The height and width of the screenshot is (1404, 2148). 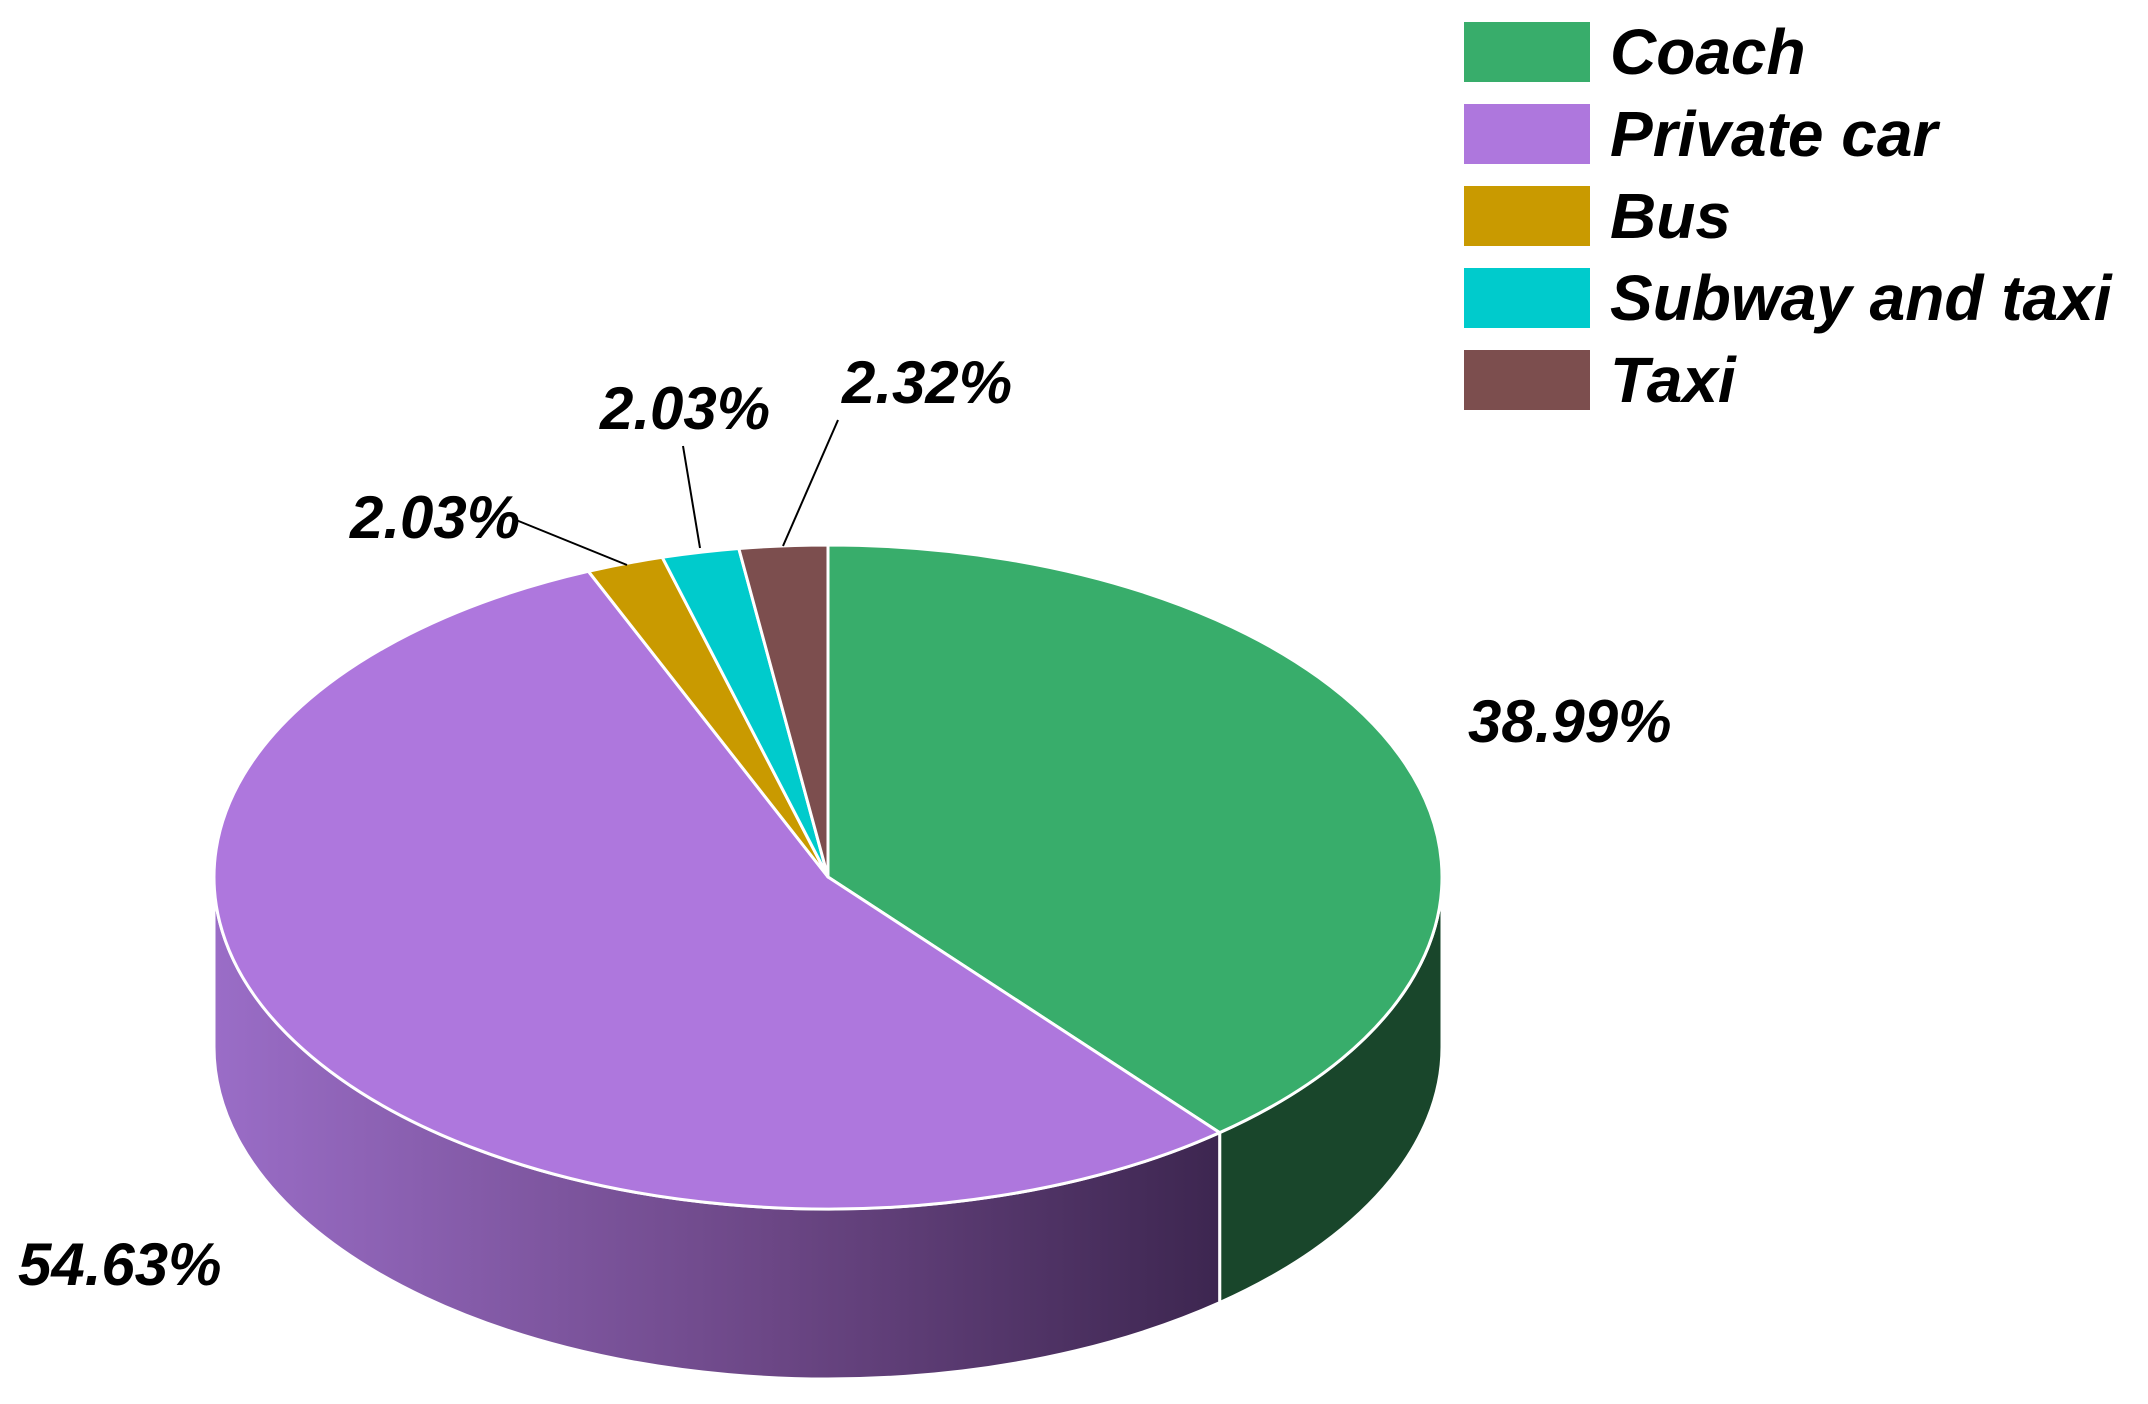 What do you see at coordinates (571, 542) in the screenshot?
I see `leader-line-bus` at bounding box center [571, 542].